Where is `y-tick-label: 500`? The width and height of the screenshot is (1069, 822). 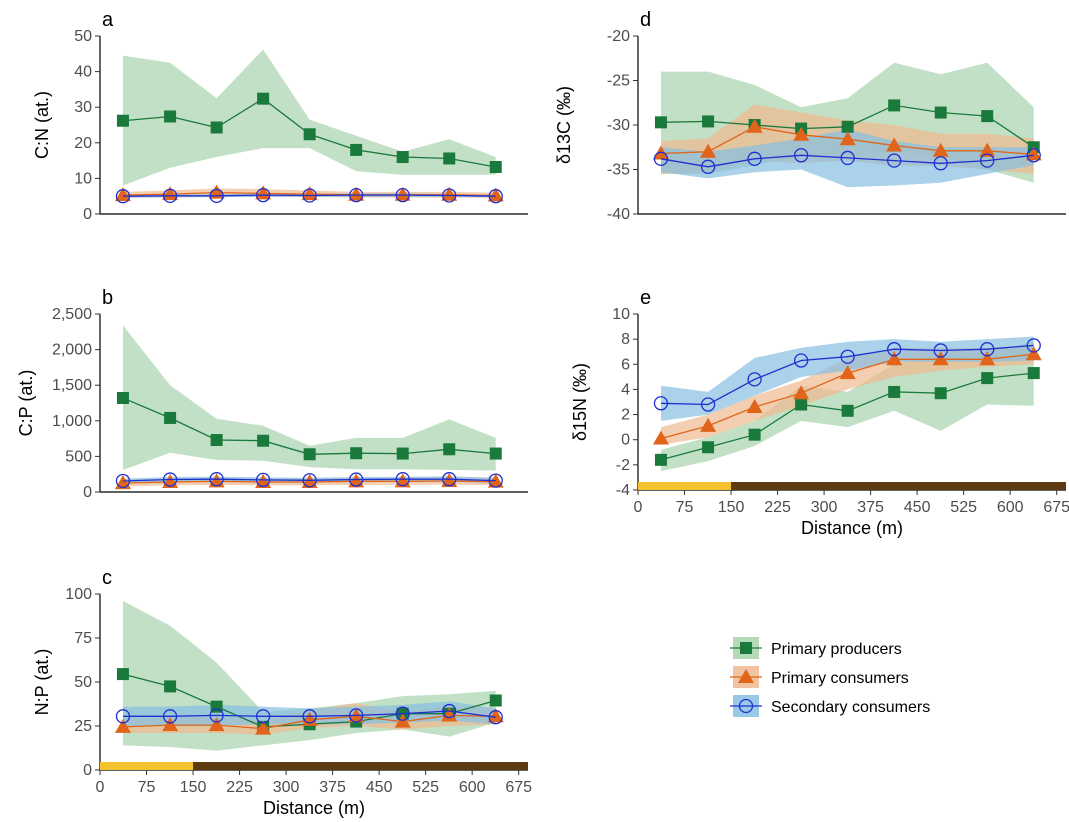 y-tick-label: 500 is located at coordinates (78, 456).